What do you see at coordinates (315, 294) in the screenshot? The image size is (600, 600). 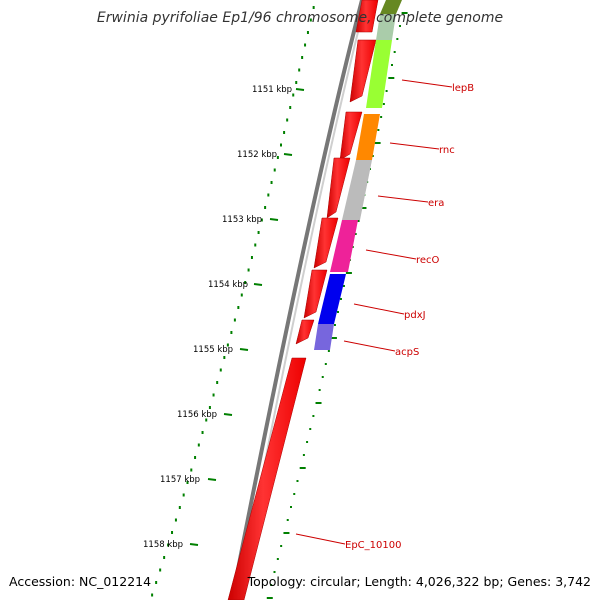 I see `acpS-cds` at bounding box center [315, 294].